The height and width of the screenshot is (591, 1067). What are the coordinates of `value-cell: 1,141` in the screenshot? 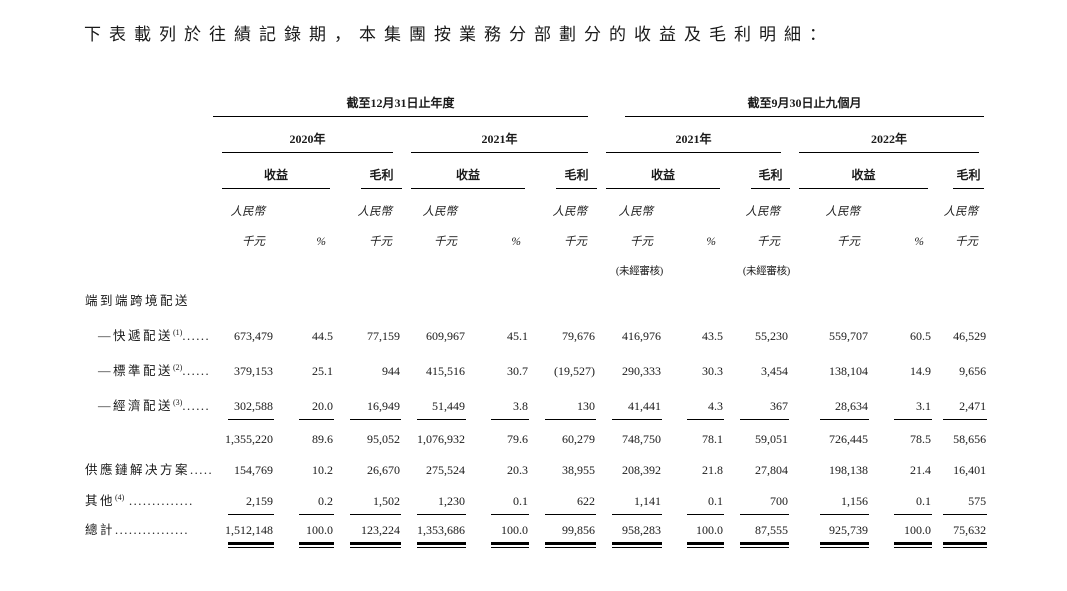 It's located at (630, 499).